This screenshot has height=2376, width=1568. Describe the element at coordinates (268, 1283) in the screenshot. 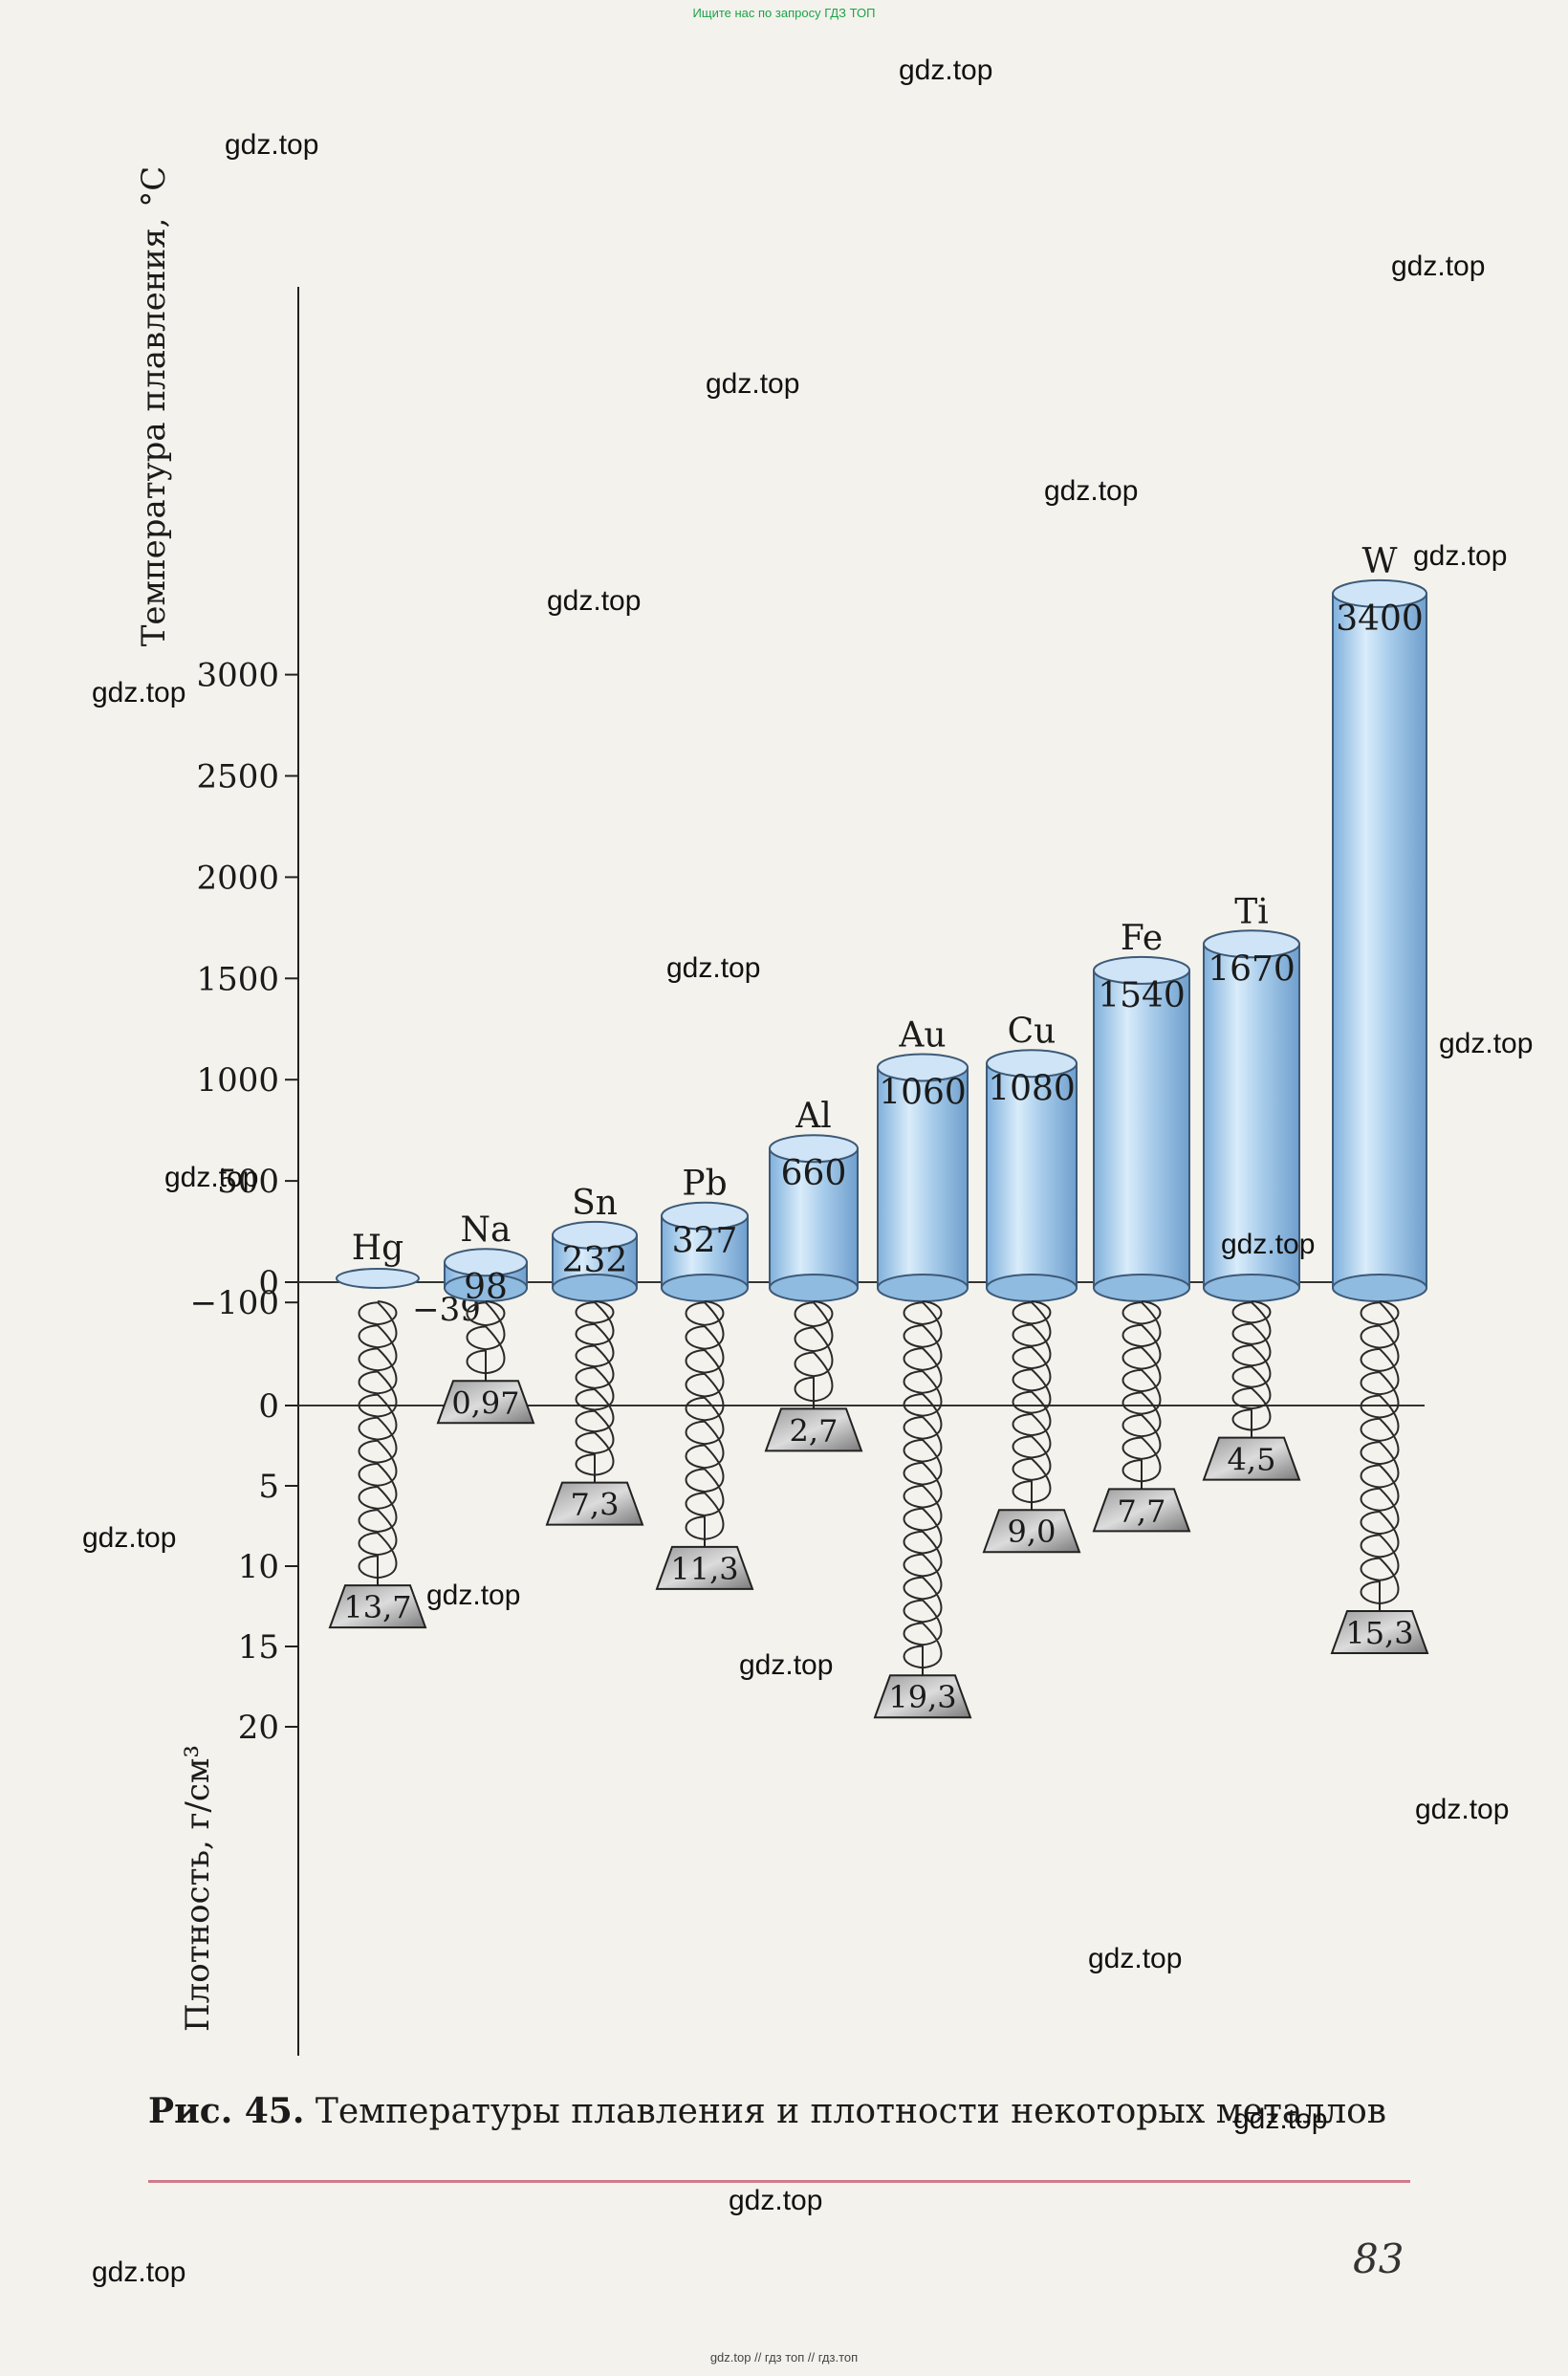

I see `temperature-tick-label: 0` at that location.